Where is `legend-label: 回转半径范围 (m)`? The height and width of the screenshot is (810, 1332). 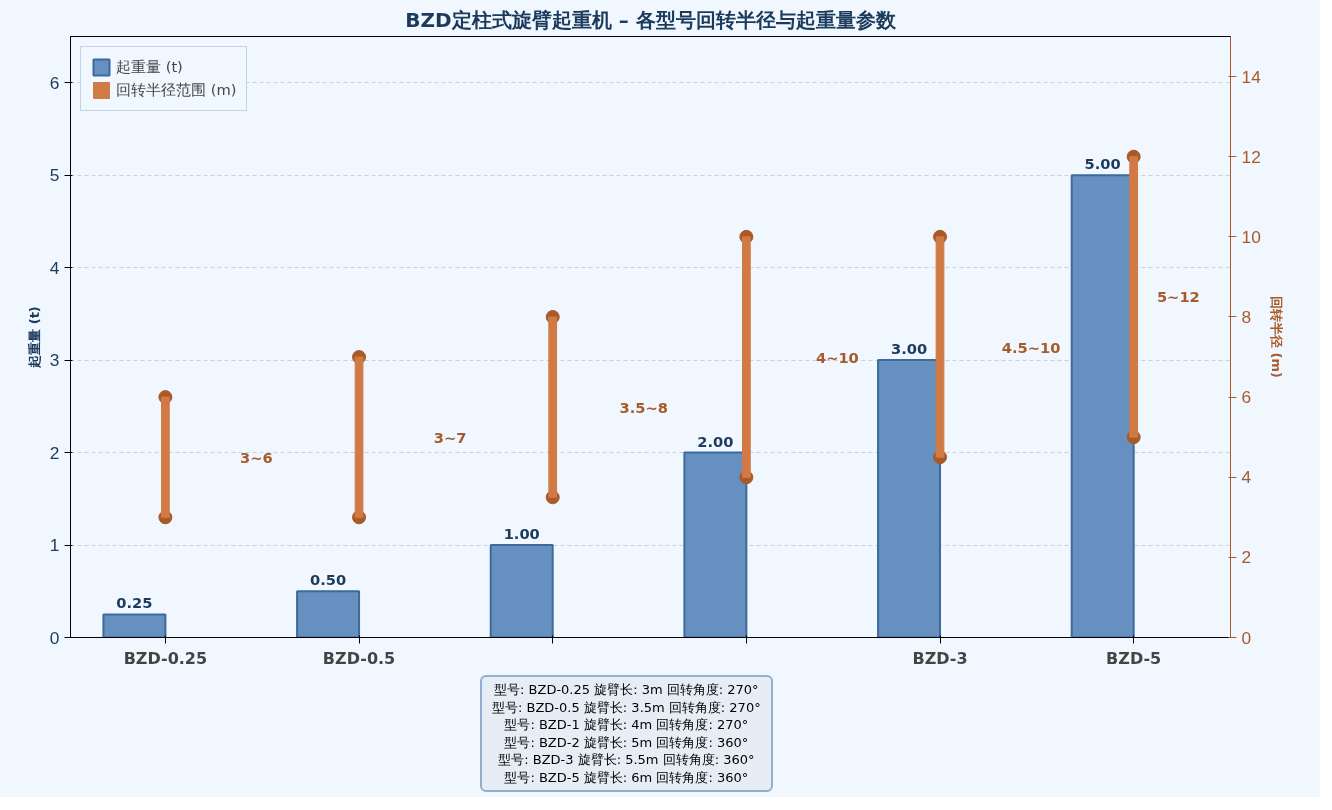
legend-label: 回转半径范围 (m) is located at coordinates (176, 90).